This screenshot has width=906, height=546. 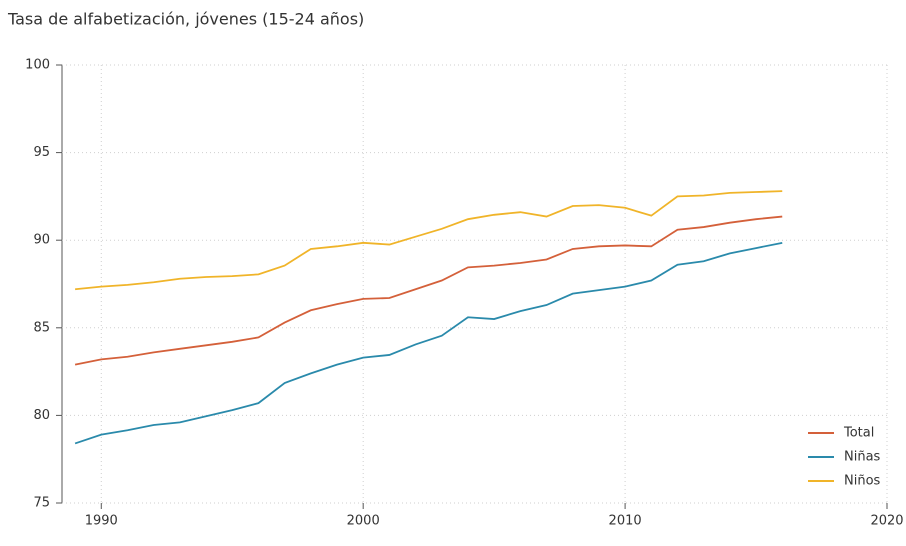 What do you see at coordinates (41, 503) in the screenshot?
I see `y-tick-label: 75` at bounding box center [41, 503].